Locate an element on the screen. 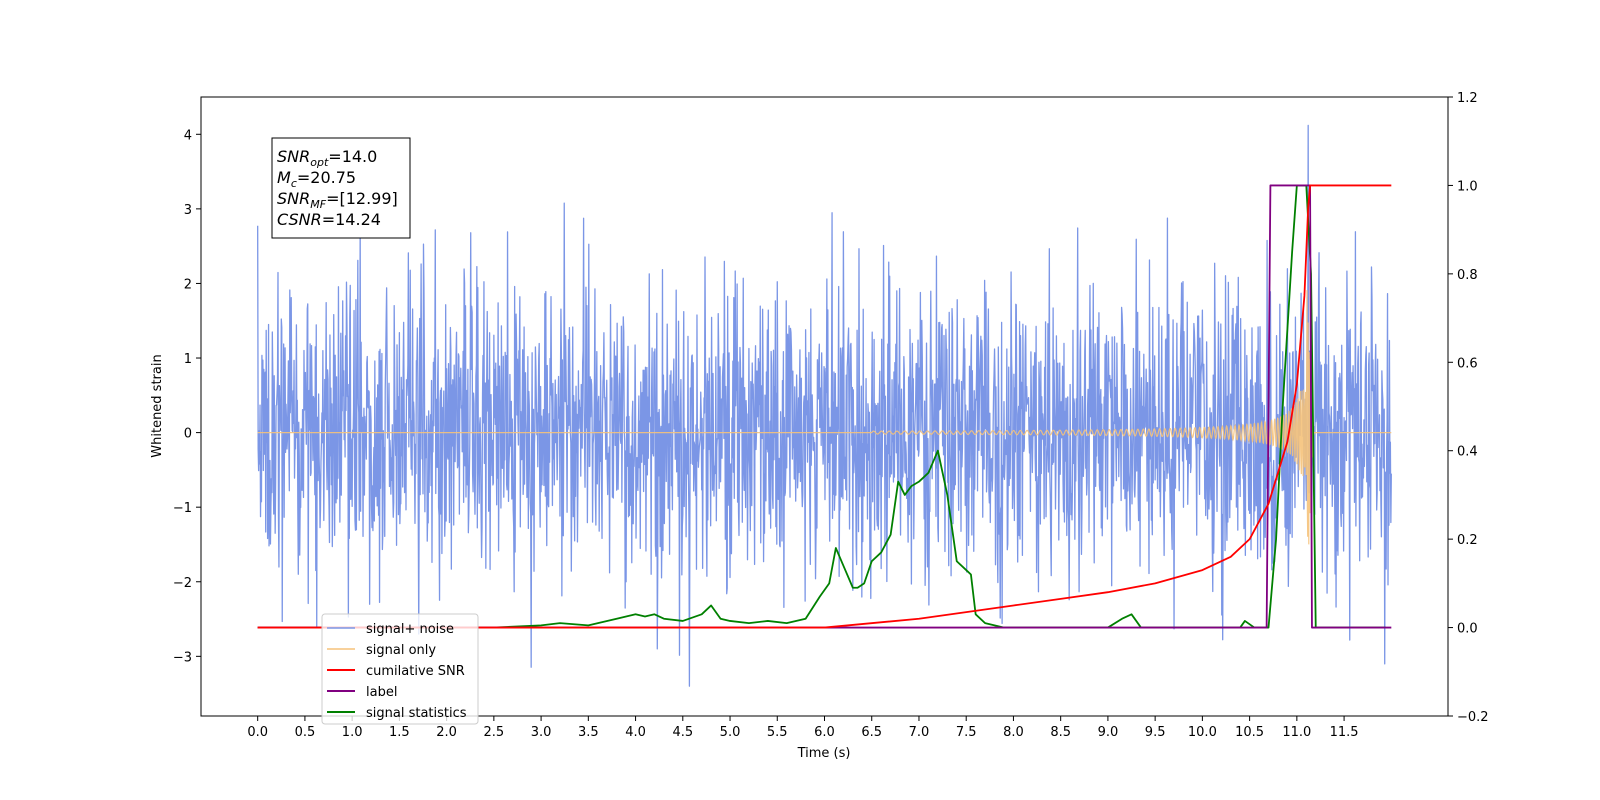 Image resolution: width=1600 pixels, height=800 pixels. annotation-line: CSNR=14.24 is located at coordinates (329, 219).